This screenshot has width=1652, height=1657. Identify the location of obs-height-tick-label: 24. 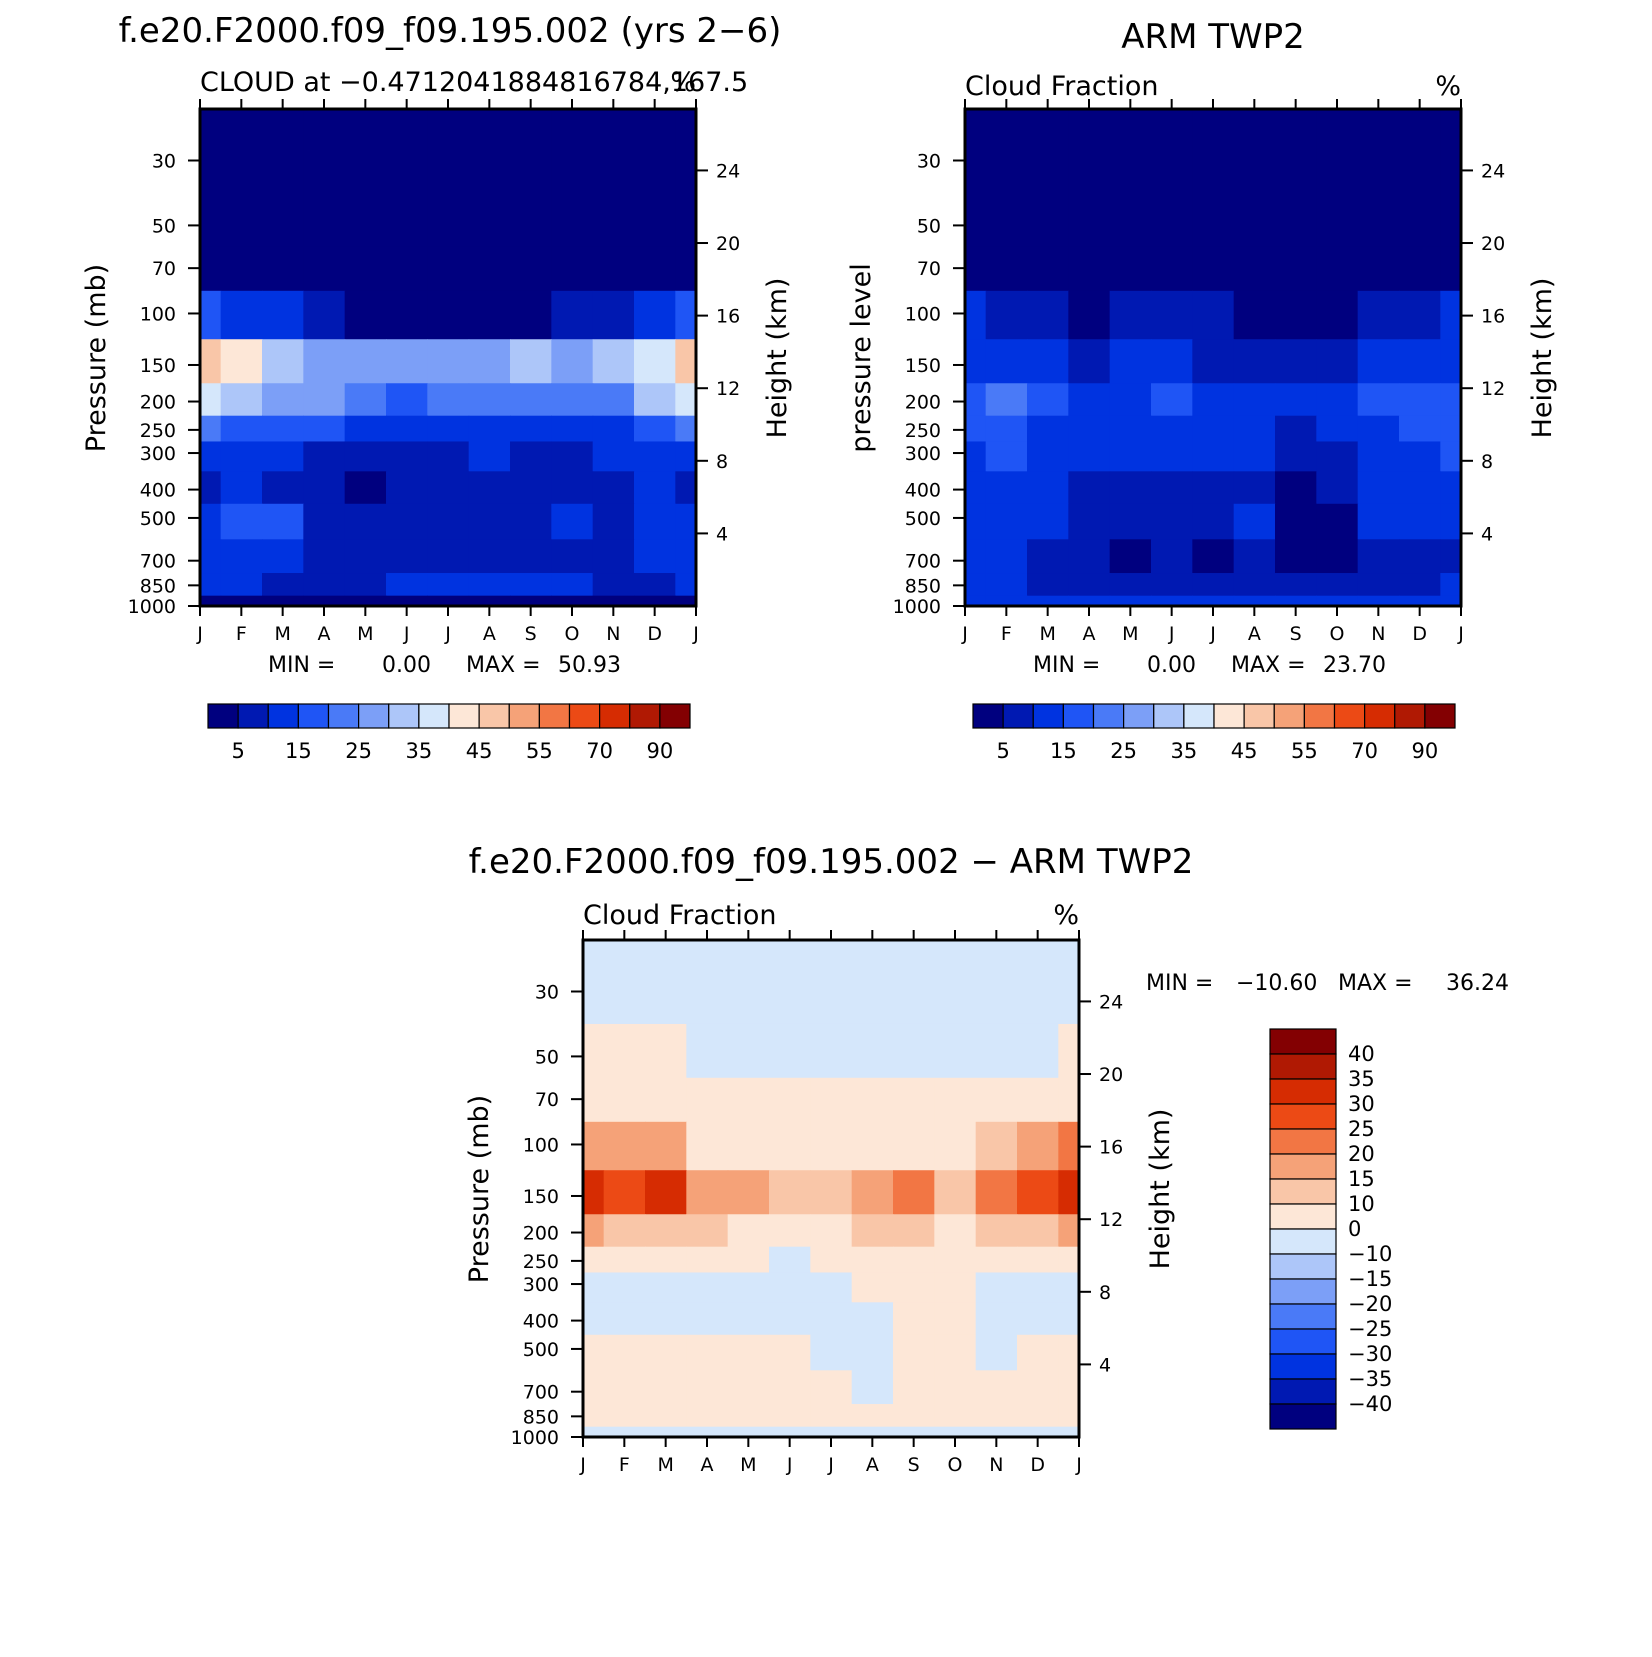
(1493, 171).